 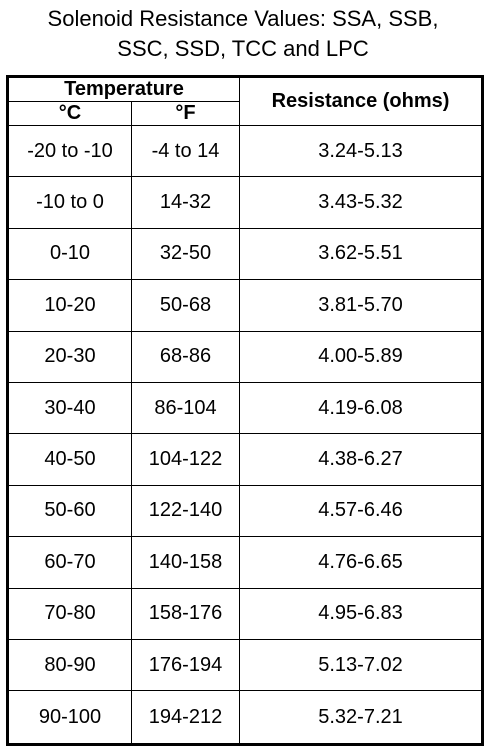 I want to click on table-cell: 0-10, so click(x=69, y=254).